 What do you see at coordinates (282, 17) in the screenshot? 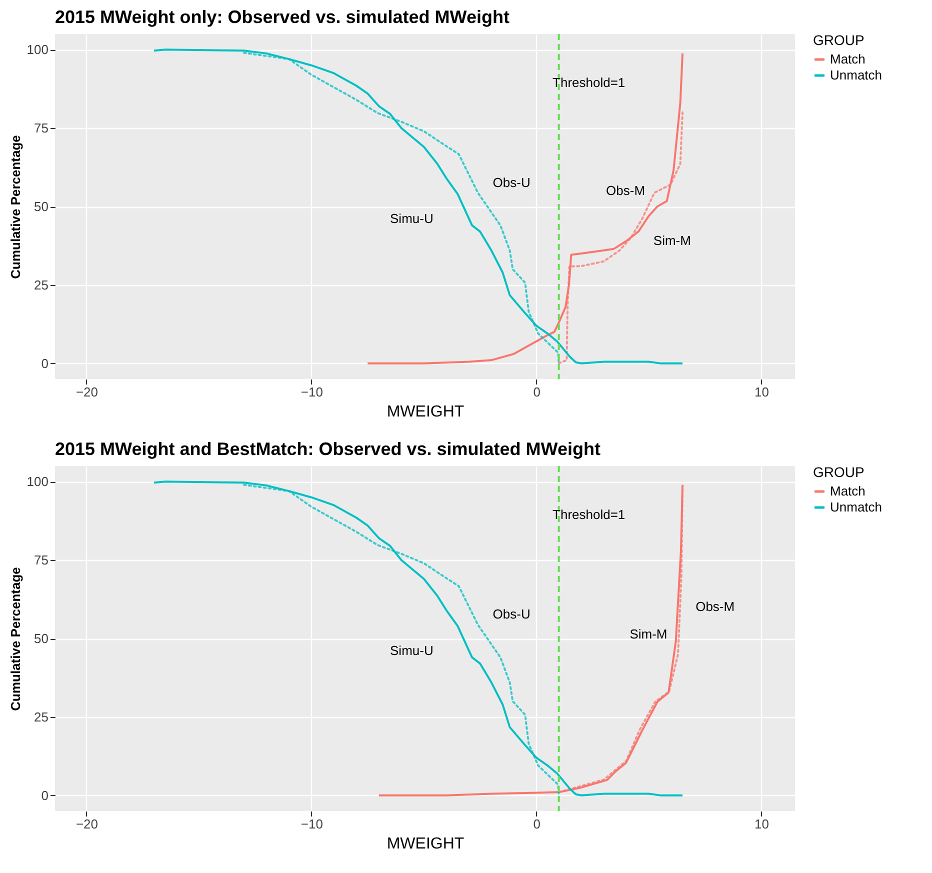
I see `chart-title: 2015 MWeight only: Observed vs. simulated MWeight` at bounding box center [282, 17].